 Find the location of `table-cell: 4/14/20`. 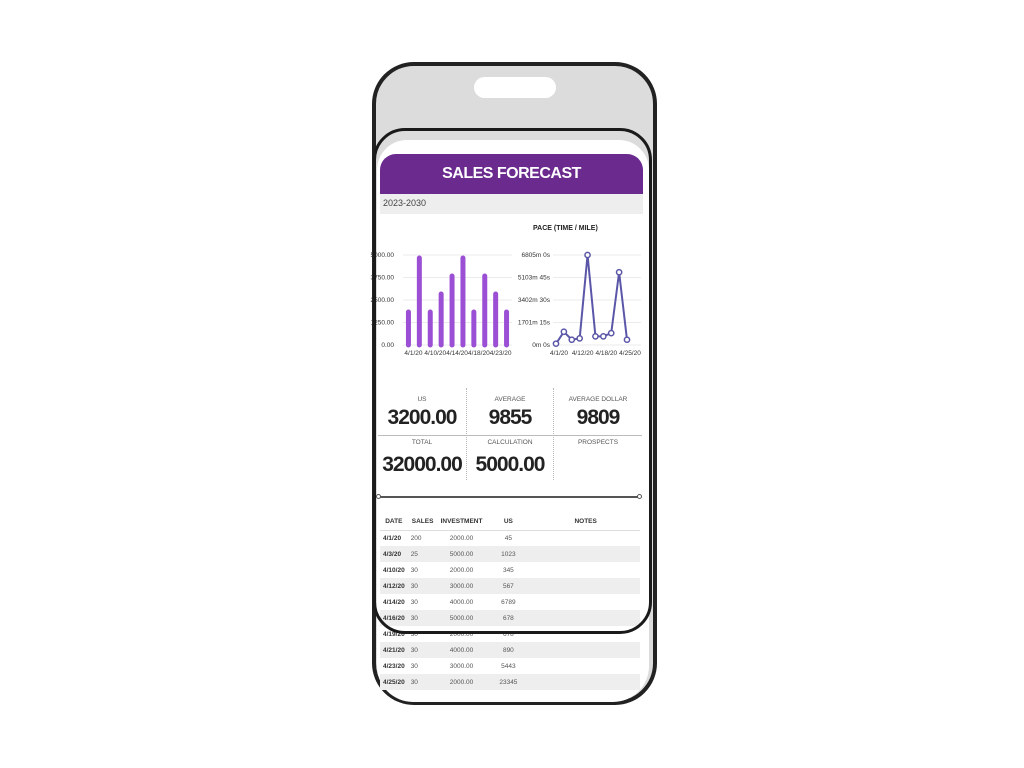

table-cell: 4/14/20 is located at coordinates (394, 602).